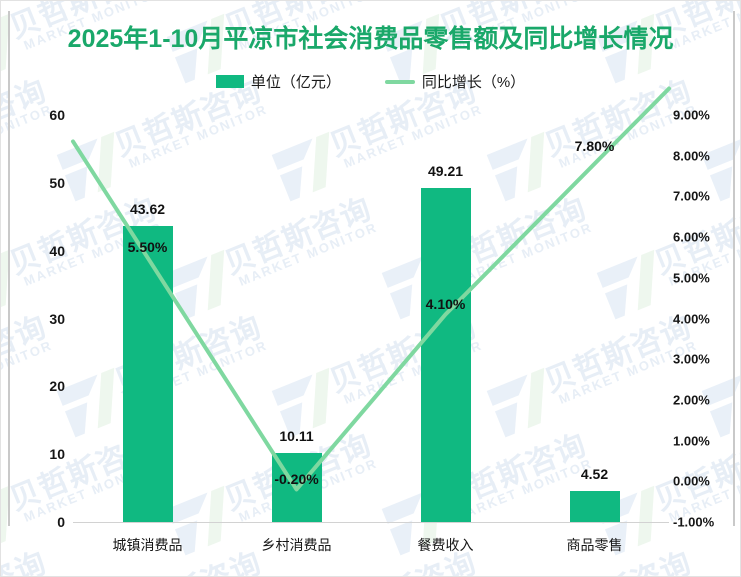  What do you see at coordinates (691, 278) in the screenshot?
I see `right-y-axis-tick-label: 5.00%` at bounding box center [691, 278].